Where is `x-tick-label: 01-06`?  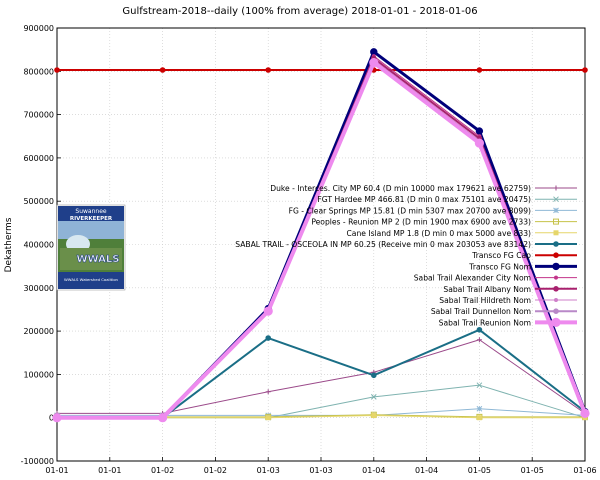
x-tick-label: 01-06 is located at coordinates (584, 470).